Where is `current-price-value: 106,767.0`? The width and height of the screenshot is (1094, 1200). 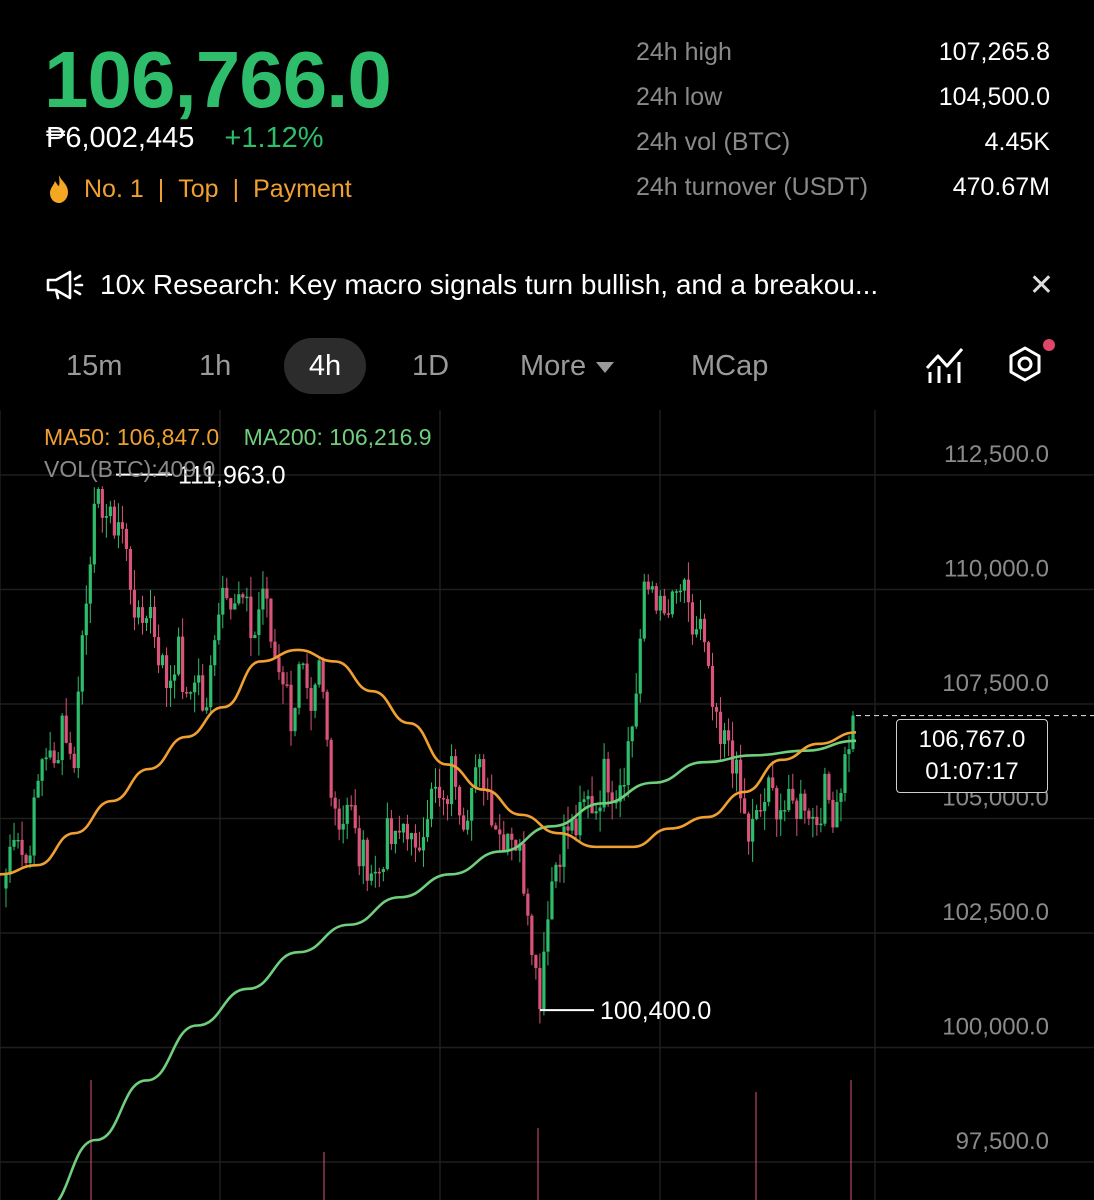 current-price-value: 106,767.0 is located at coordinates (972, 739).